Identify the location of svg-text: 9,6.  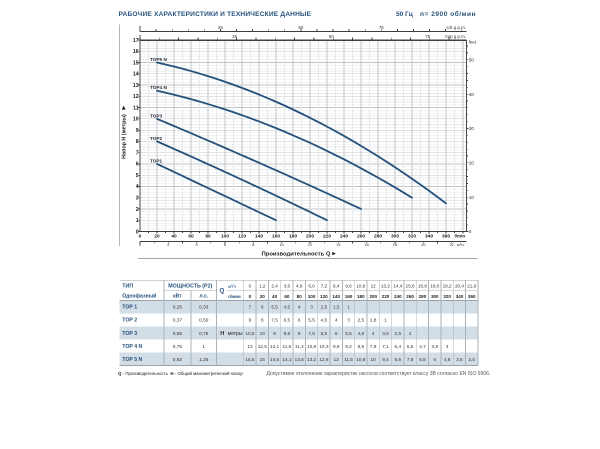
(348, 286).